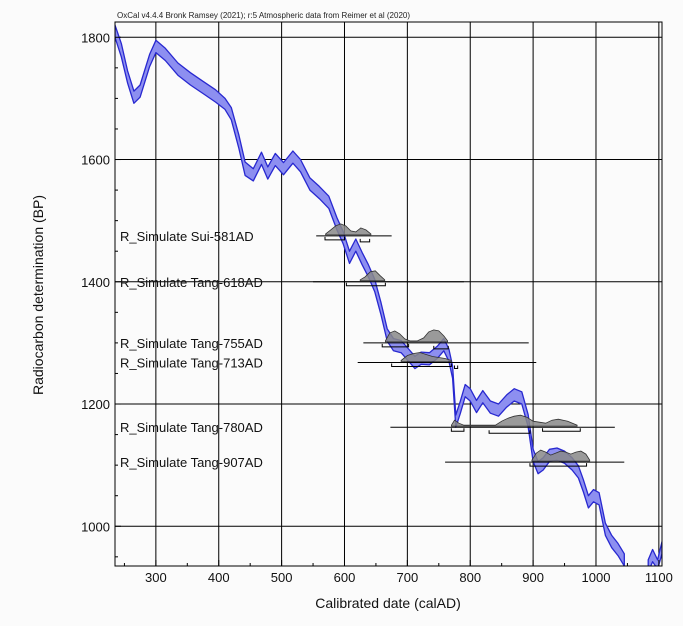  Describe the element at coordinates (95, 526) in the screenshot. I see `y-tick-label: 1000` at that location.